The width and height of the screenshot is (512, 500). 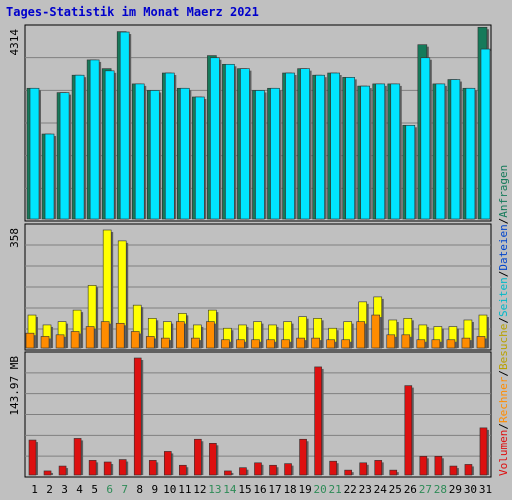 What do you see at coordinates (289, 489) in the screenshot?
I see `x-tick-label: 18` at bounding box center [289, 489].